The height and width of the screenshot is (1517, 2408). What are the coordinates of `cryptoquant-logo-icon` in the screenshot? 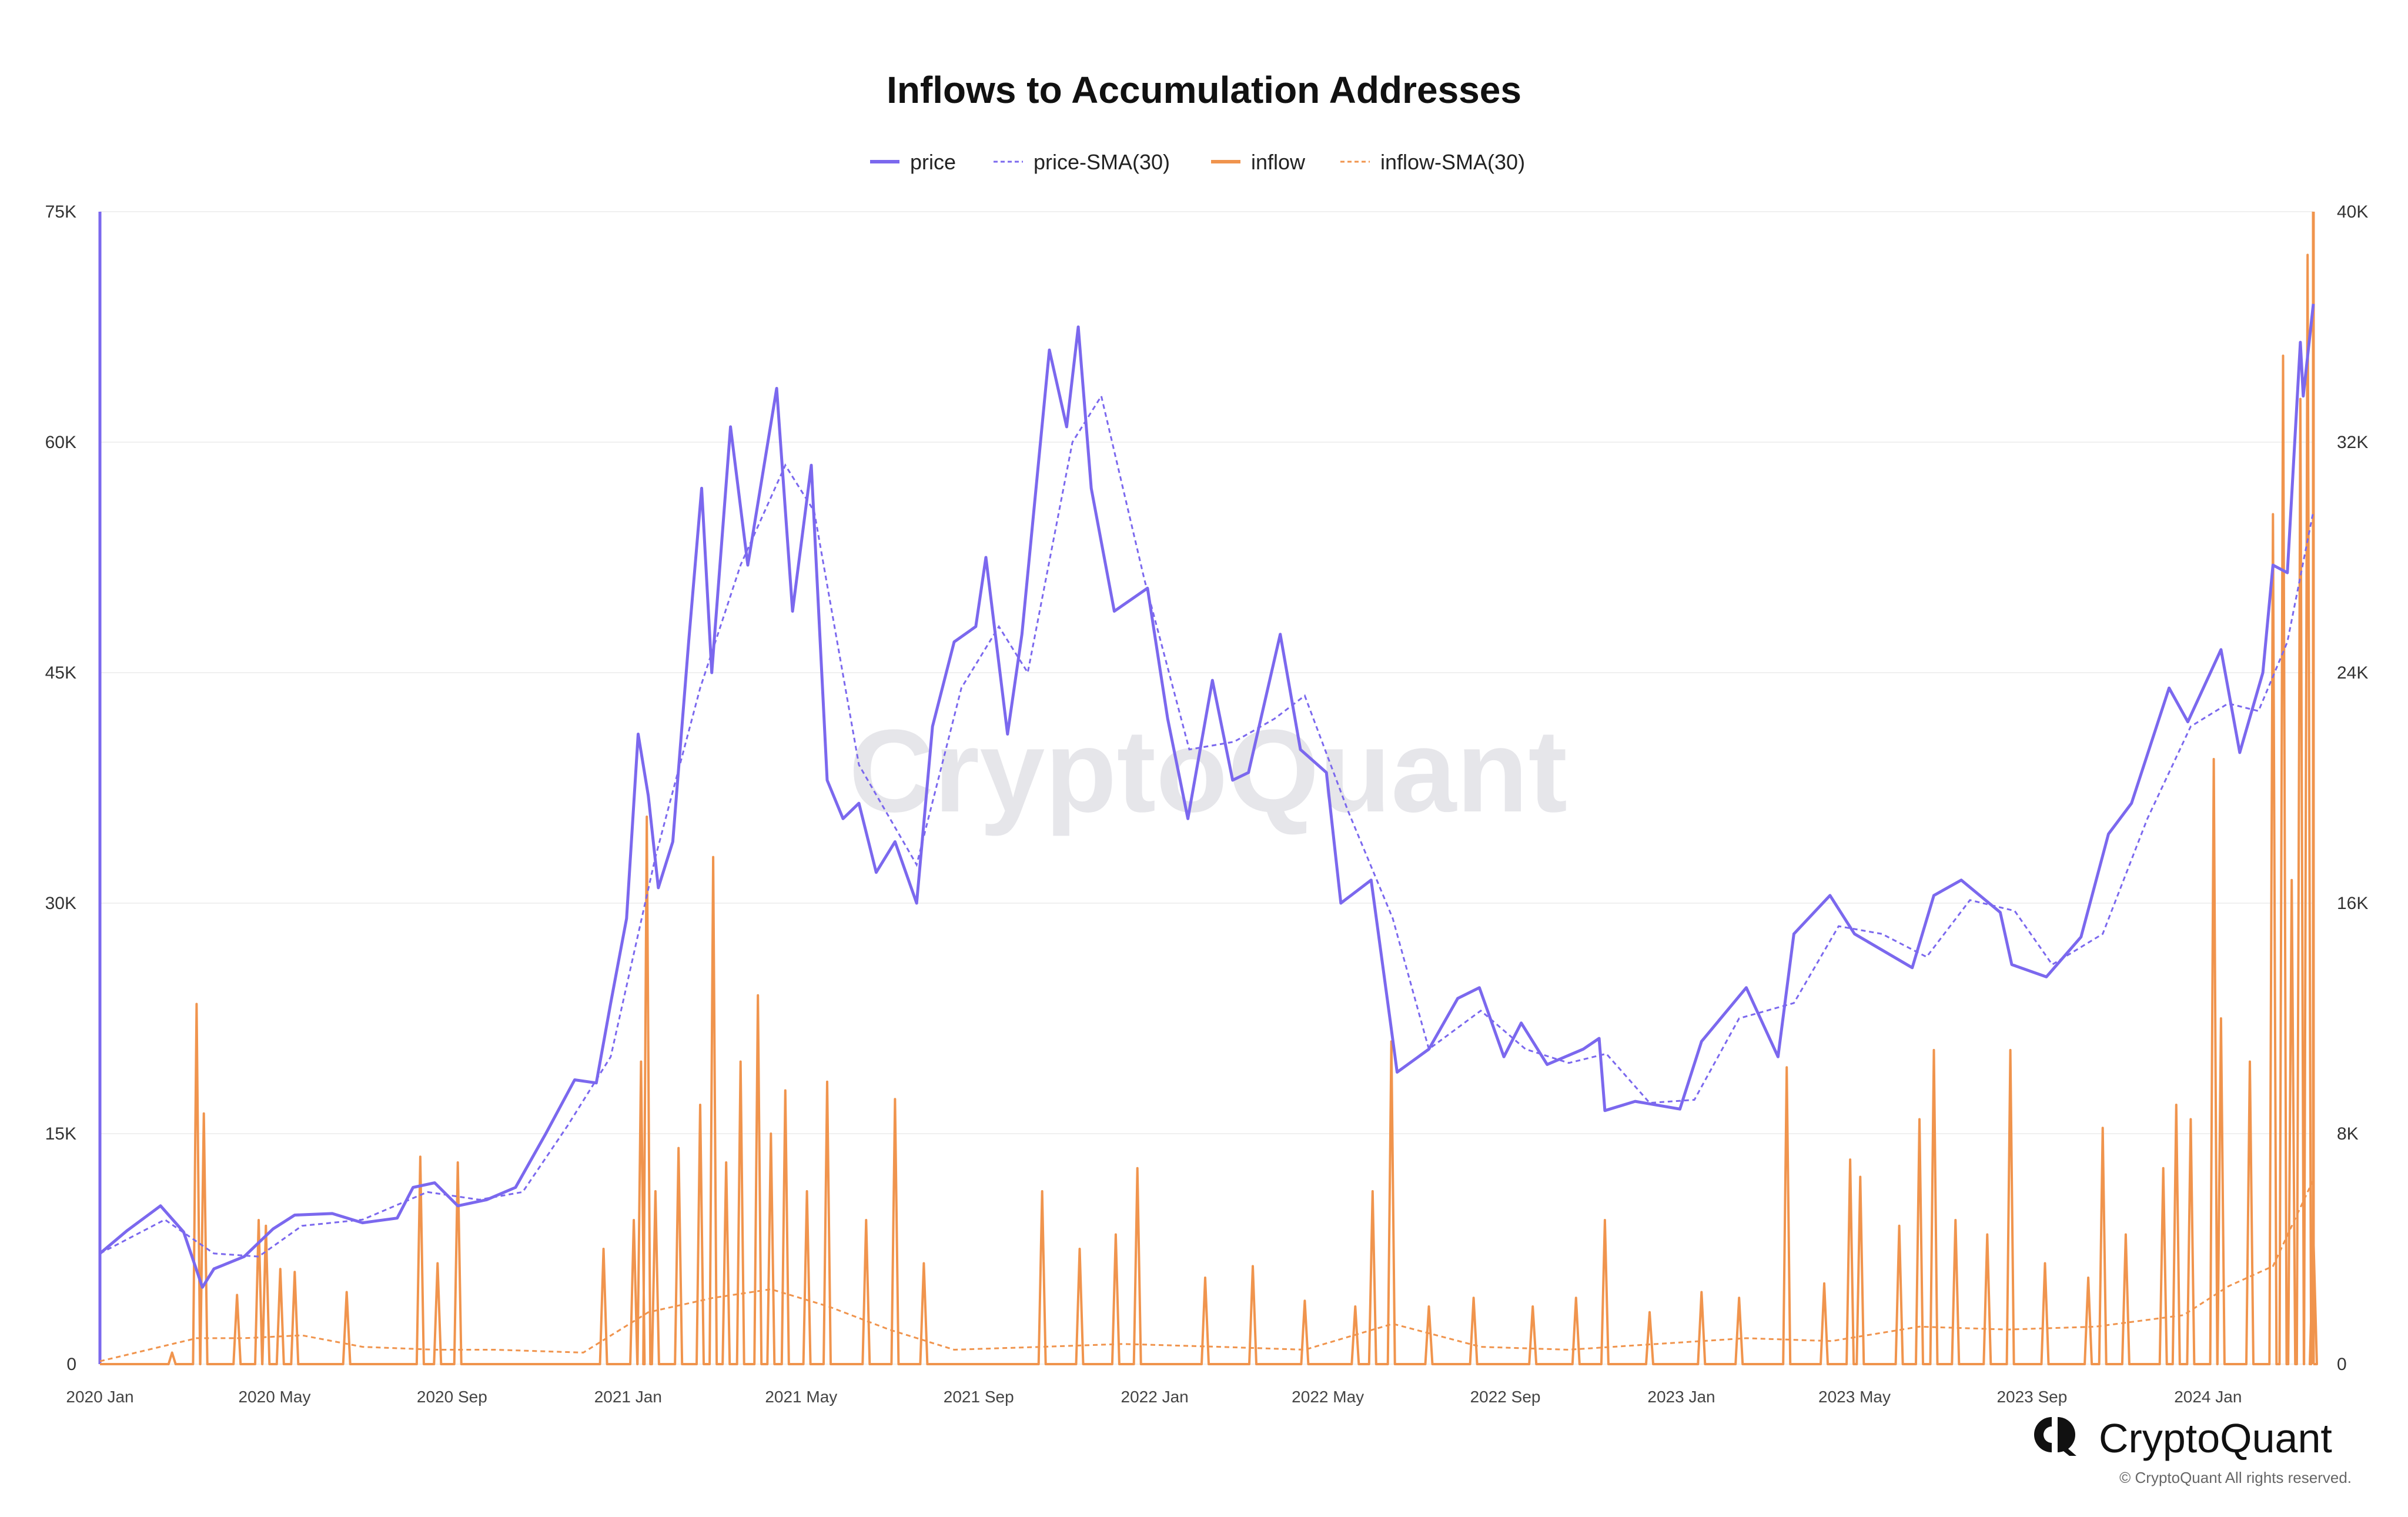 It's located at (2055, 1436).